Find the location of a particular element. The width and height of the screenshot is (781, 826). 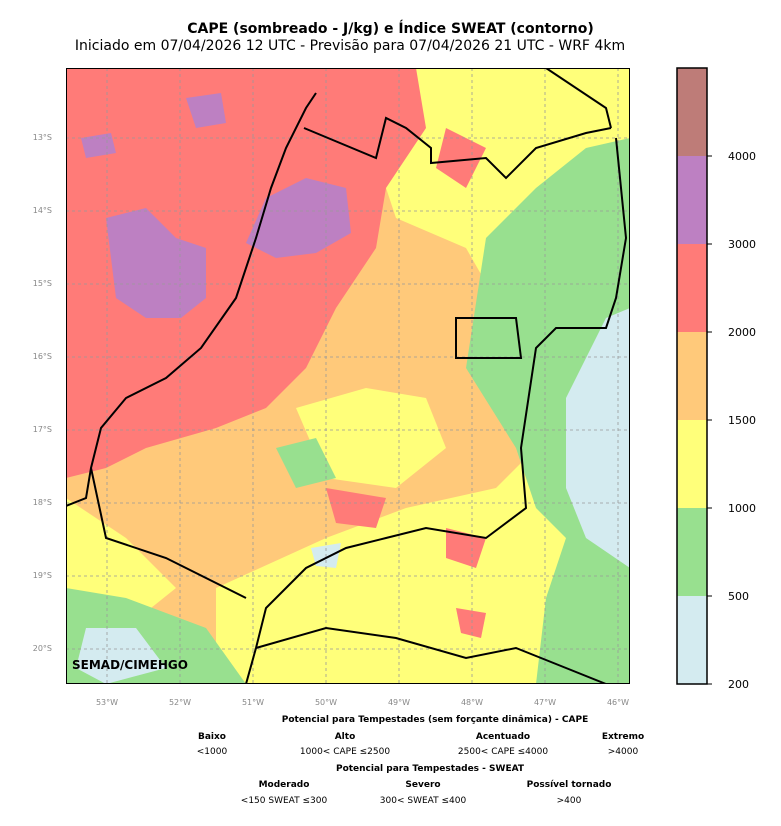

lat-label: 20°S is located at coordinates (42, 648).